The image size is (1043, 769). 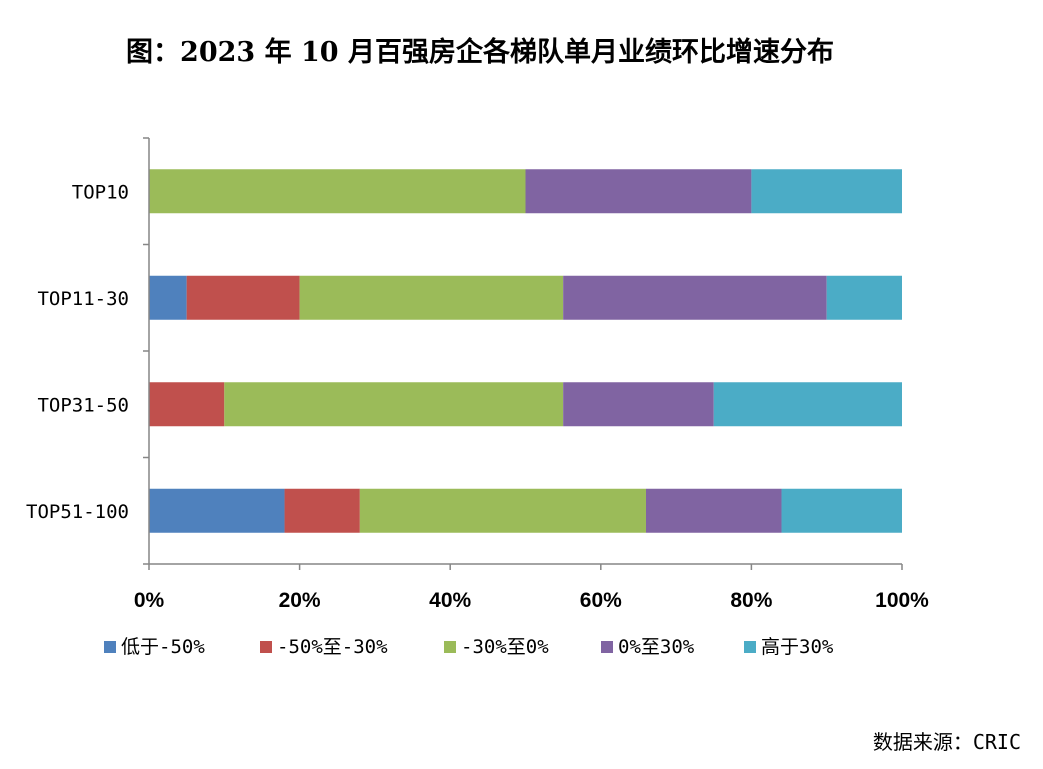 I want to click on legend: 低于-50% -50%至-30% -30%至0% 0%至30% 高于30%, so click(x=469, y=647).